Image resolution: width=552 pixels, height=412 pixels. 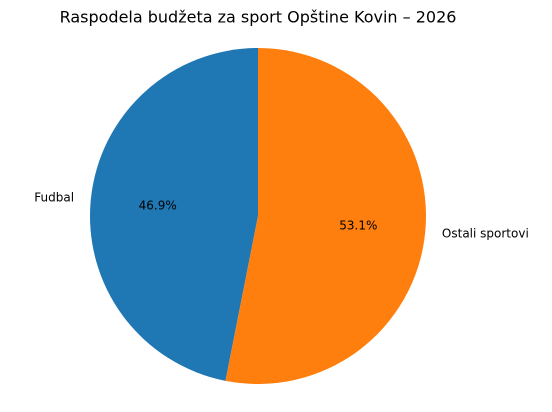 What do you see at coordinates (358, 225) in the screenshot?
I see `value-label: 53.1%` at bounding box center [358, 225].